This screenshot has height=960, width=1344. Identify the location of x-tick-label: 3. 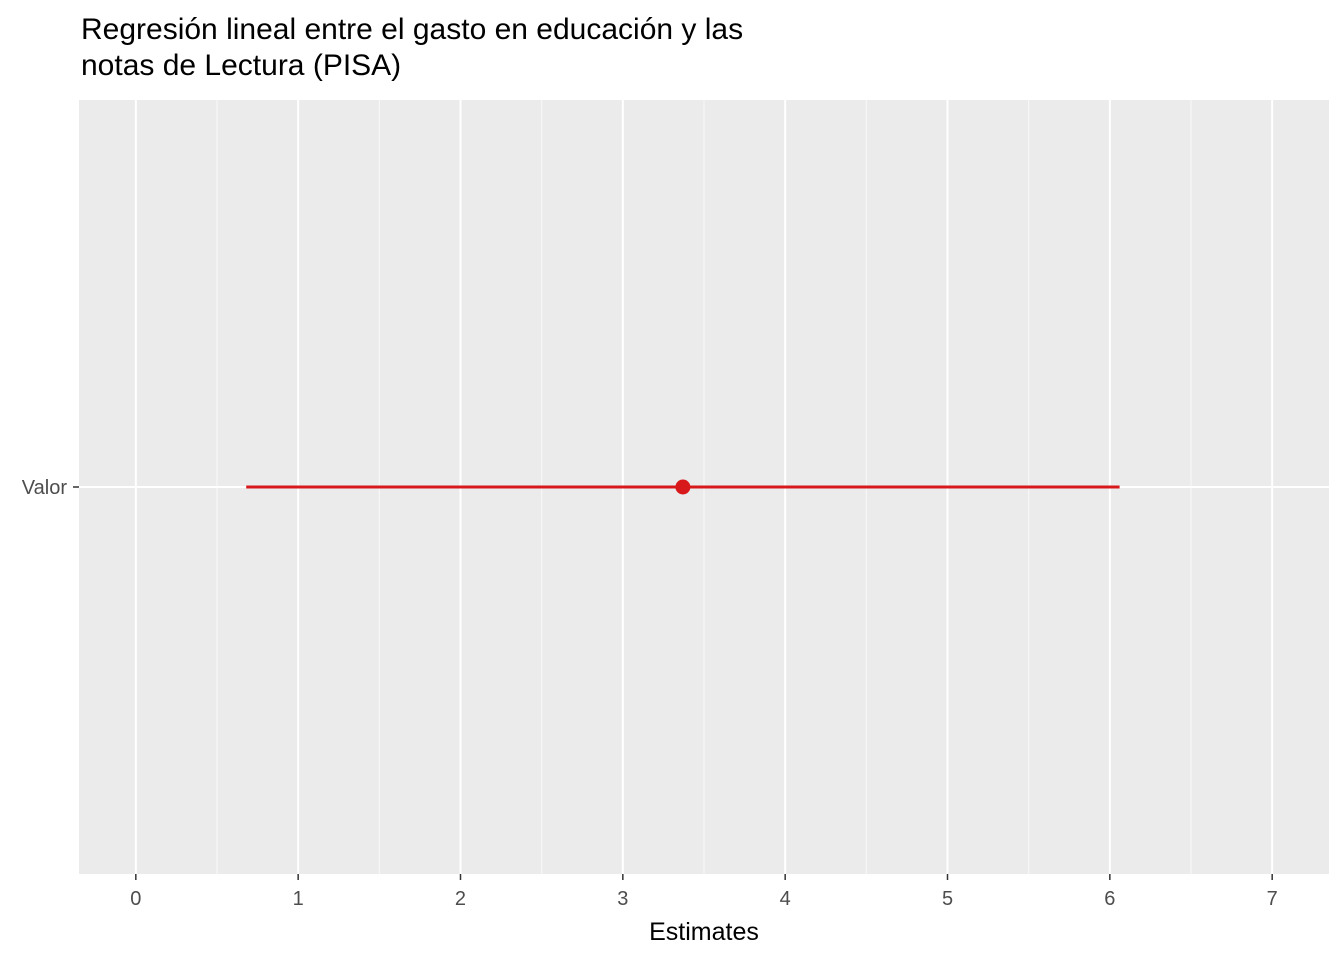
(622, 899).